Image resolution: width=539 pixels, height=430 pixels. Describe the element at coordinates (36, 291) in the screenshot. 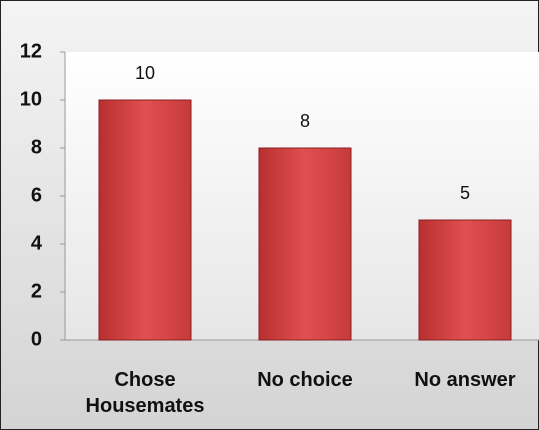

I see `y-tick-label: 2` at that location.